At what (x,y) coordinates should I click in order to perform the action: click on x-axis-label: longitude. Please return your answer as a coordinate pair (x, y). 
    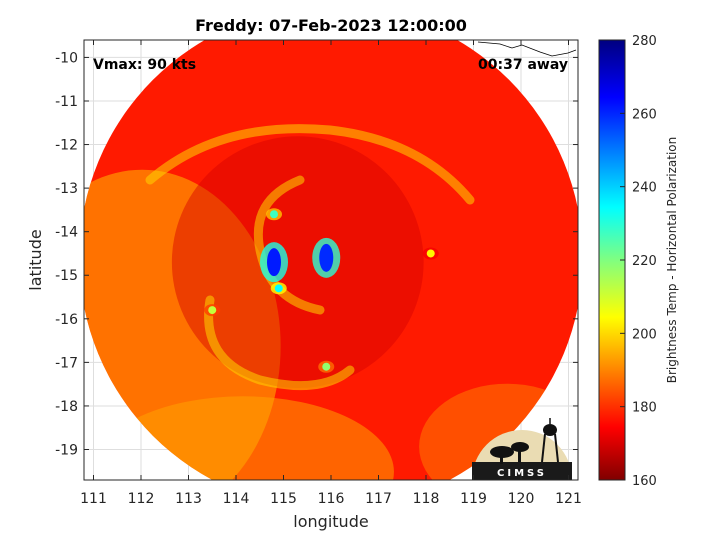
    Looking at the image, I should click on (330, 521).